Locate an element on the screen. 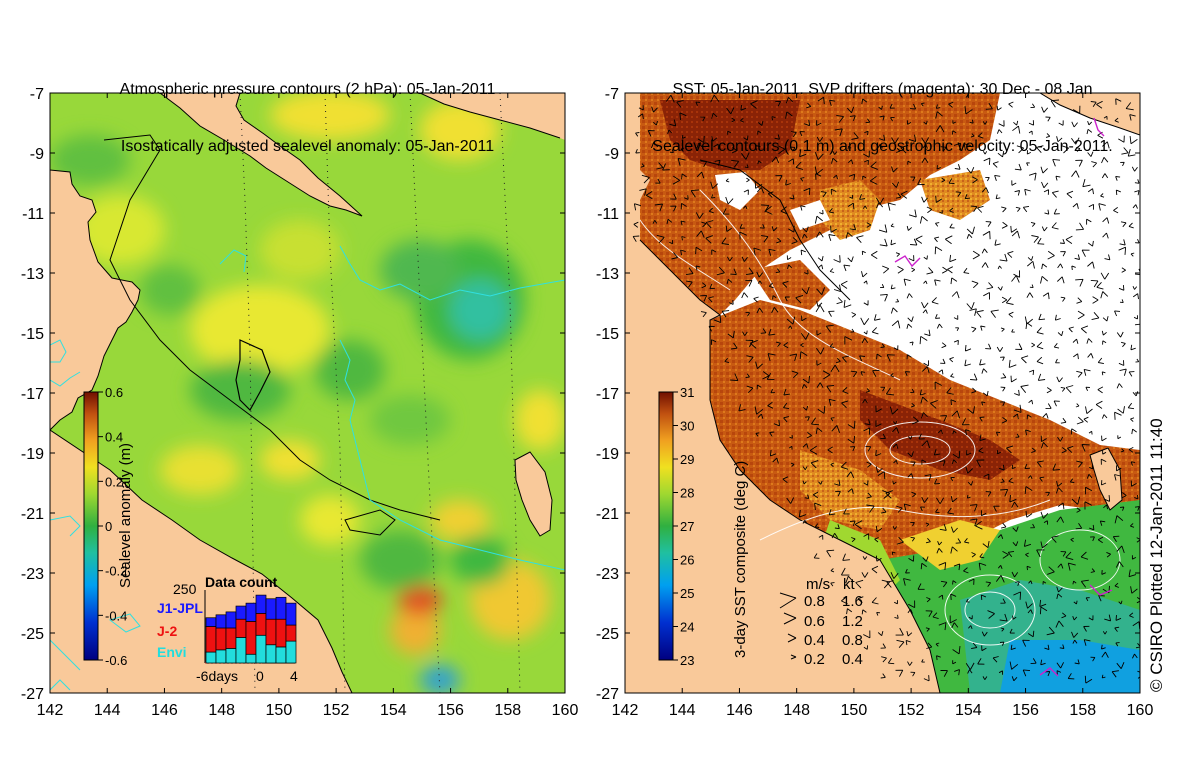 This screenshot has height=780, width=1200. sst-cb-tick: 26 is located at coordinates (687, 560).